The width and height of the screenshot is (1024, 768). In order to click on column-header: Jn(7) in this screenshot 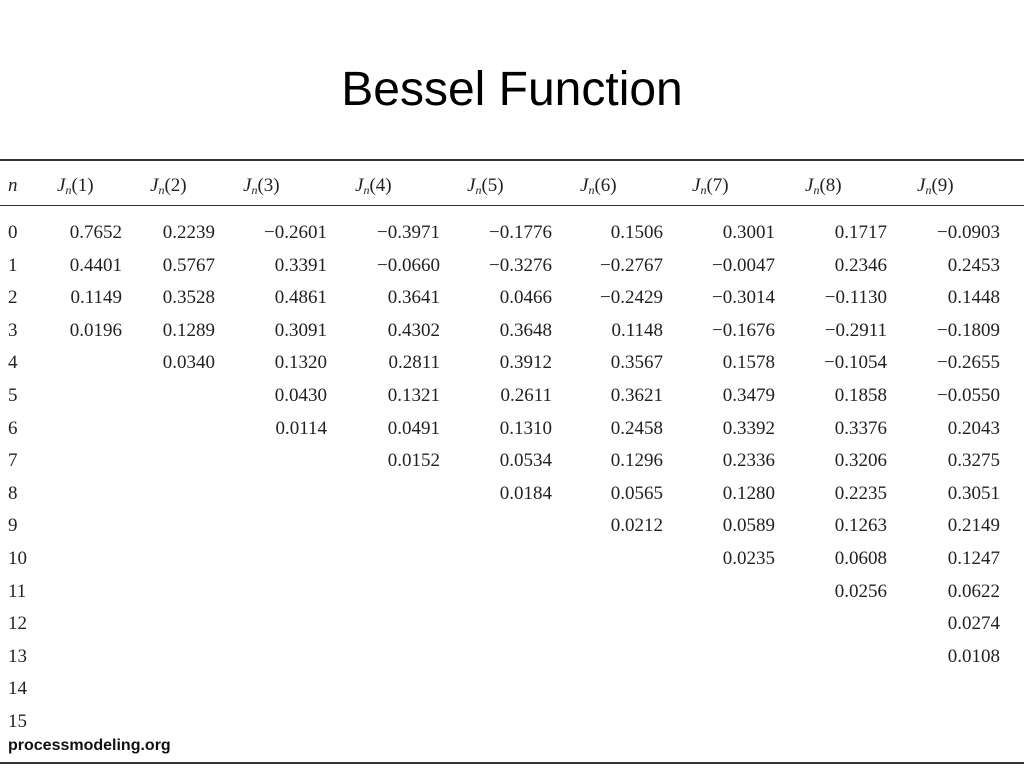, I will do `click(710, 188)`.